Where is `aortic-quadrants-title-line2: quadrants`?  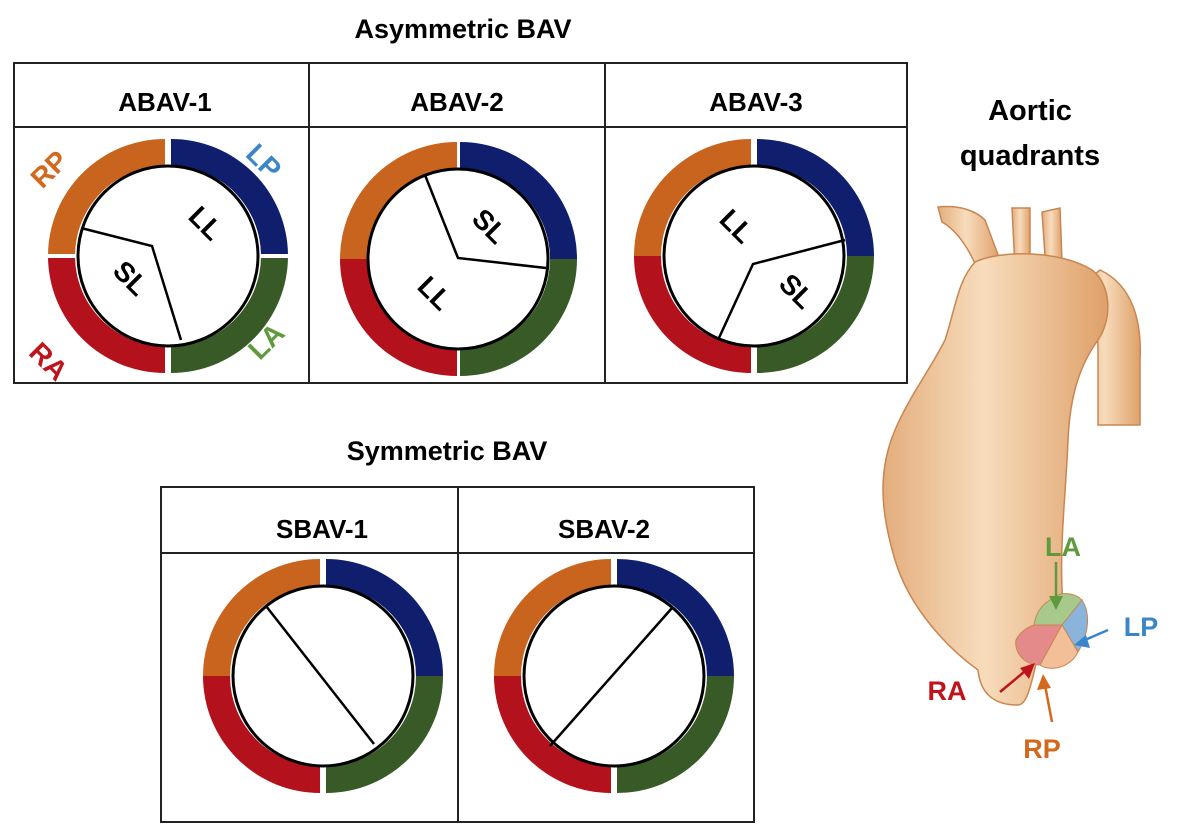 aortic-quadrants-title-line2: quadrants is located at coordinates (1030, 156).